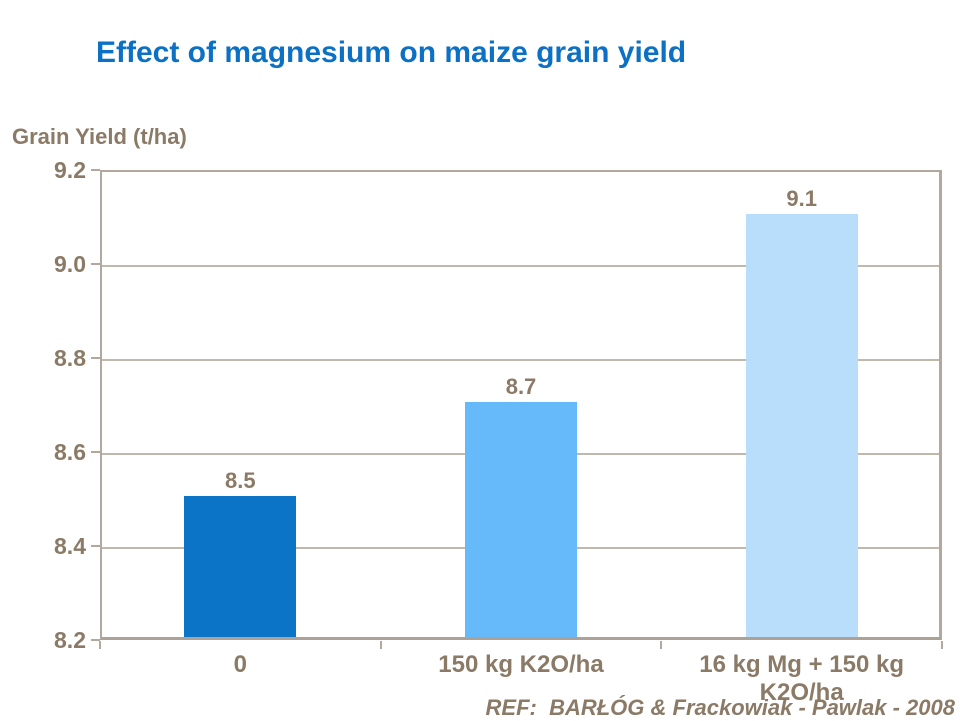 The height and width of the screenshot is (721, 960). I want to click on chart-title: Effect of magnesium on maize grain yield, so click(391, 52).